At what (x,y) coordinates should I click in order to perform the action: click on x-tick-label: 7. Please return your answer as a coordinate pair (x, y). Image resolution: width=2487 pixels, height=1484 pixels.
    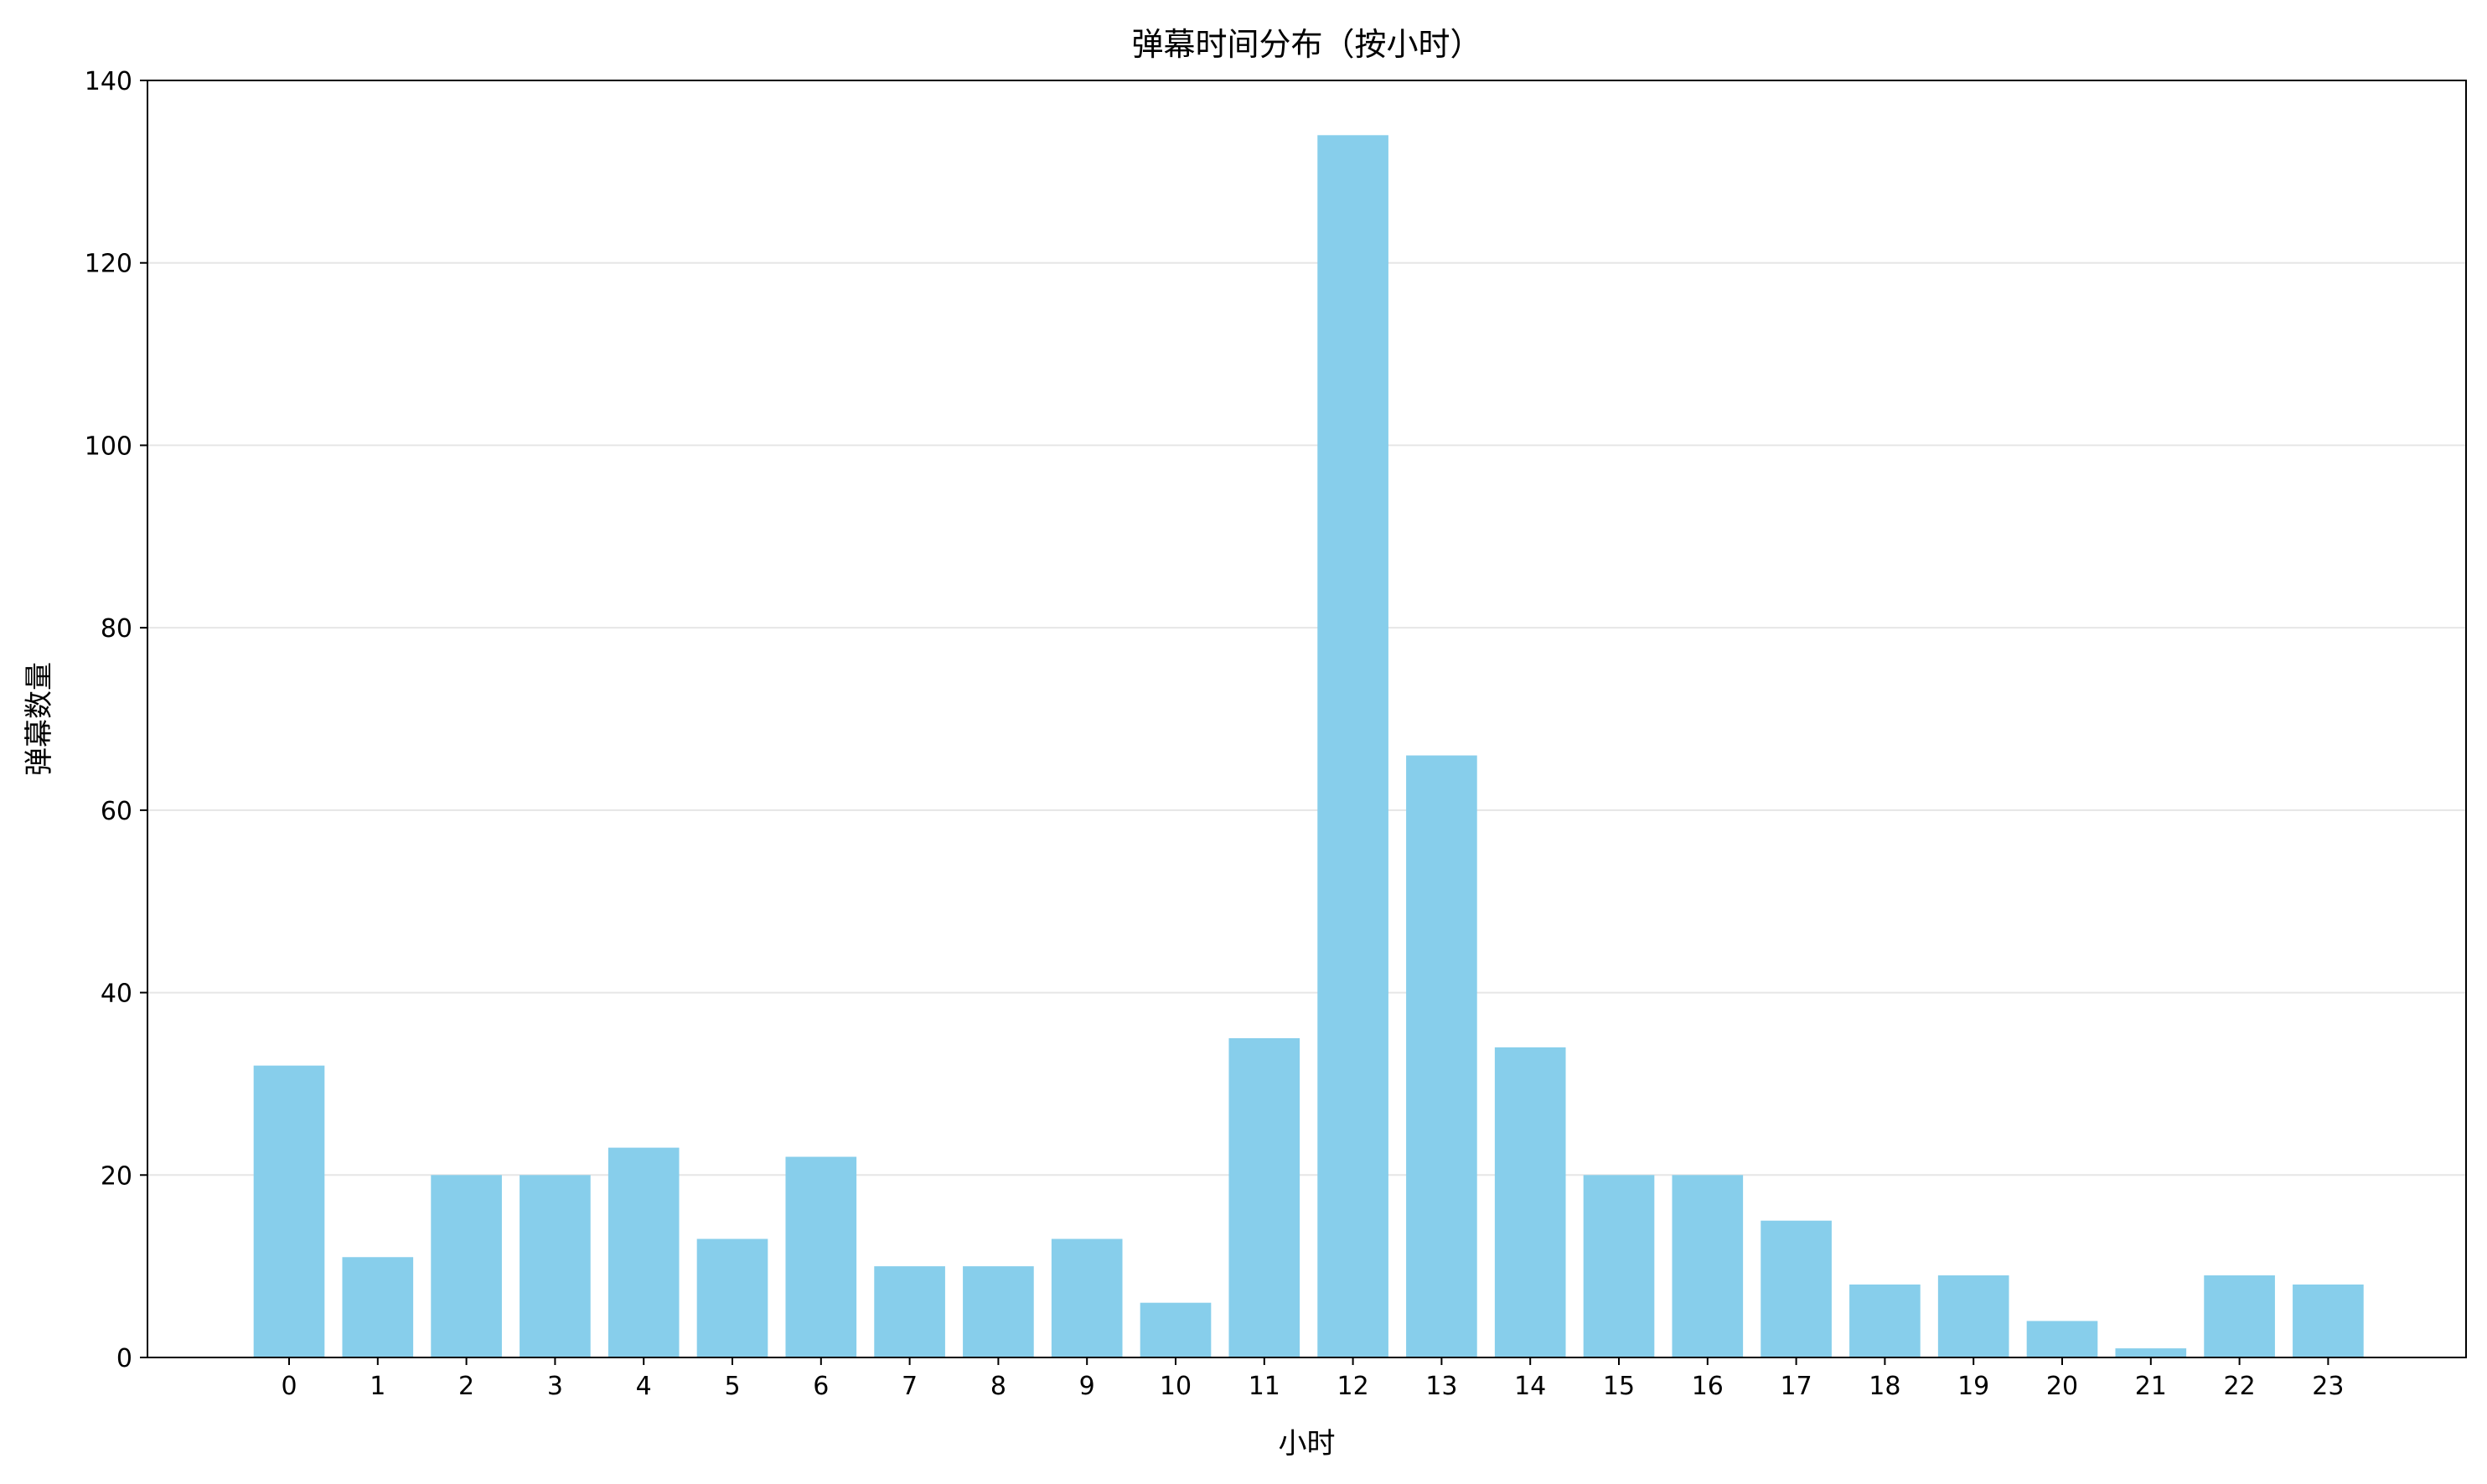
    Looking at the image, I should click on (910, 1387).